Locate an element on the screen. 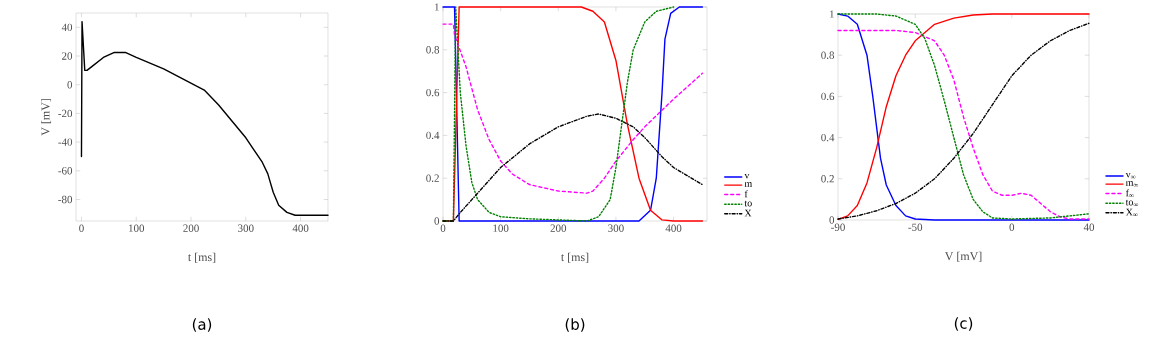 Image resolution: width=1155 pixels, height=348 pixels. y-tick-label: -40 is located at coordinates (65, 142).